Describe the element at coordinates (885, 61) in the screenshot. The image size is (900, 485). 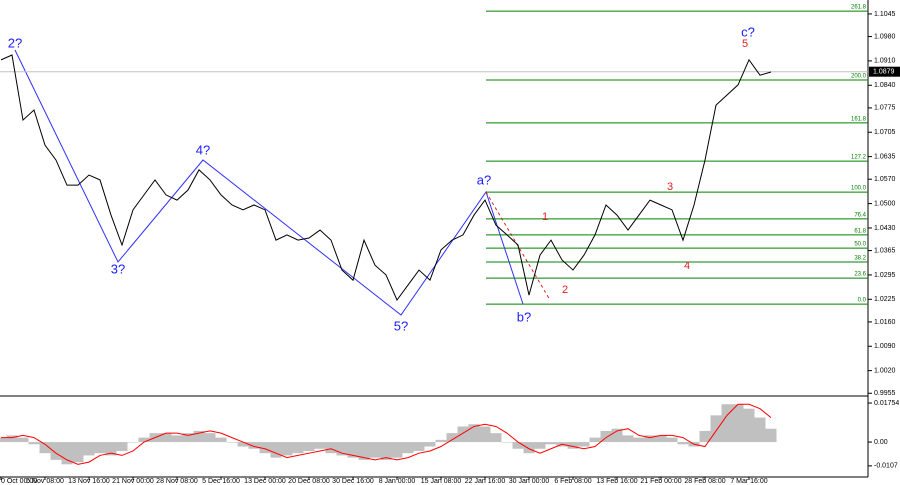
I see `y-tick-label: 1.0910` at that location.